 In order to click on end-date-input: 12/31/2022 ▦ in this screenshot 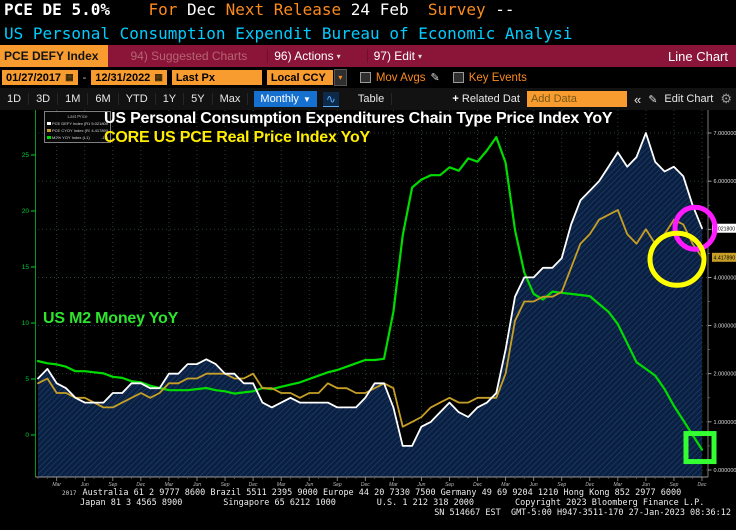, I will do `click(129, 77)`.